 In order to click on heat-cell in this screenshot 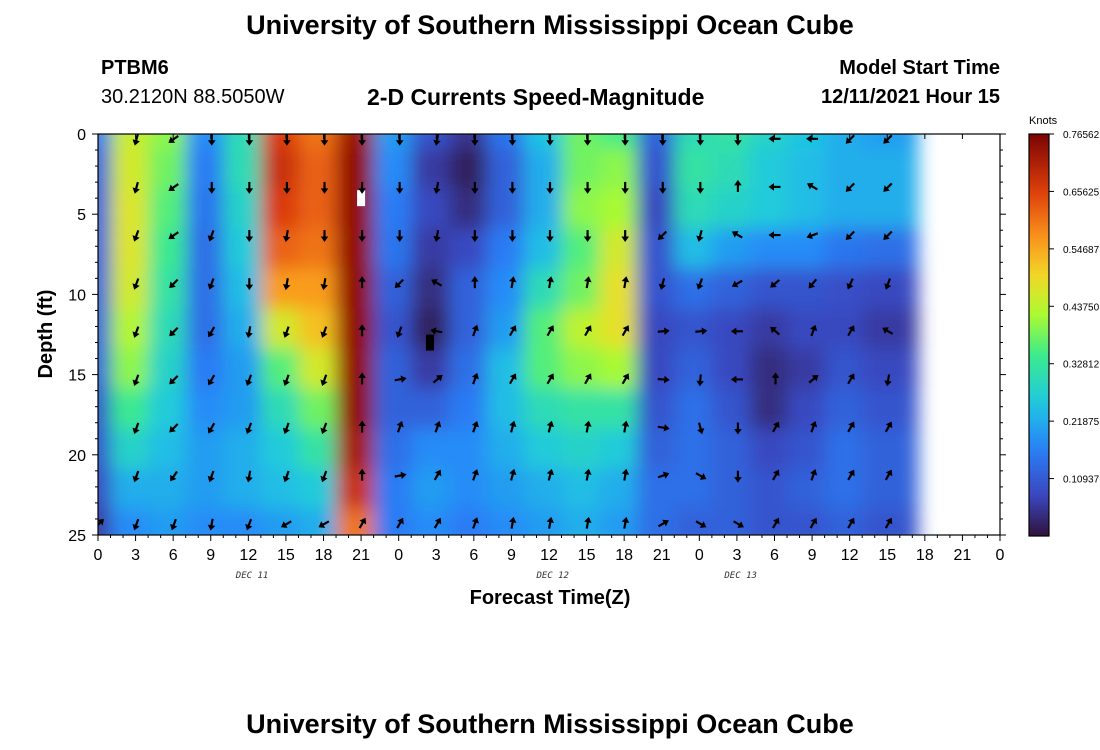, I will do `click(890, 521)`.